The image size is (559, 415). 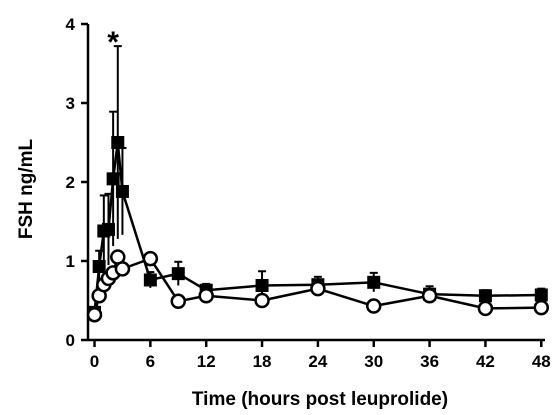 What do you see at coordinates (485, 361) in the screenshot?
I see `x-tick-label: 42` at bounding box center [485, 361].